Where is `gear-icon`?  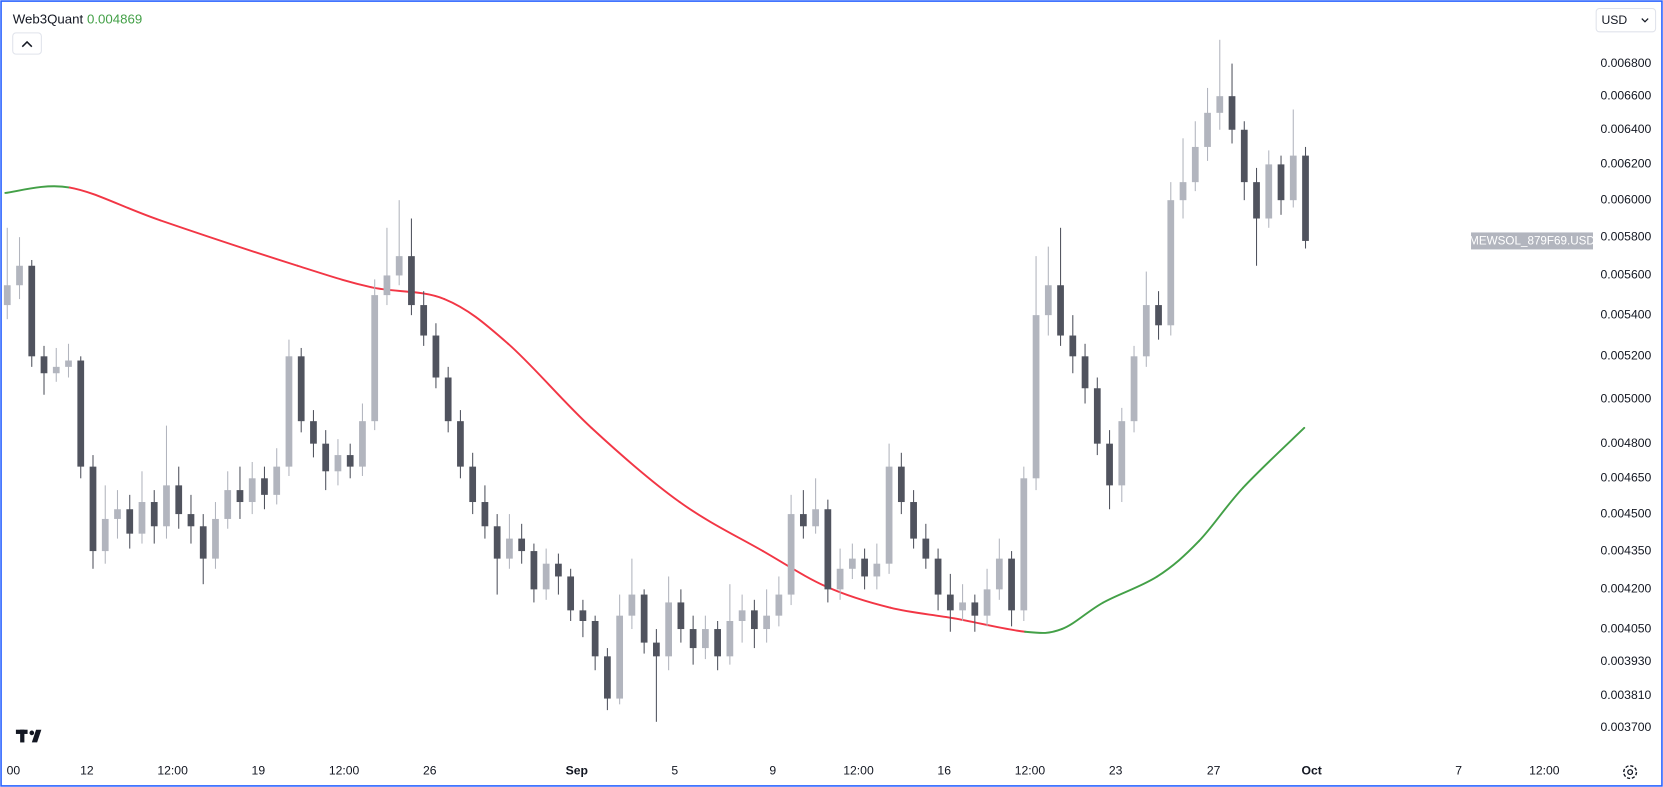 gear-icon is located at coordinates (1630, 772).